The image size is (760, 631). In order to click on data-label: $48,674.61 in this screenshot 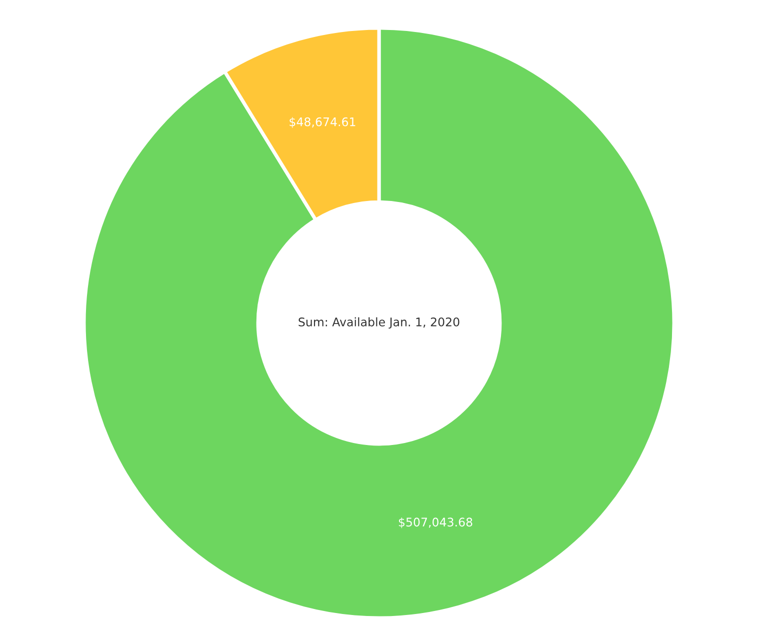, I will do `click(323, 122)`.